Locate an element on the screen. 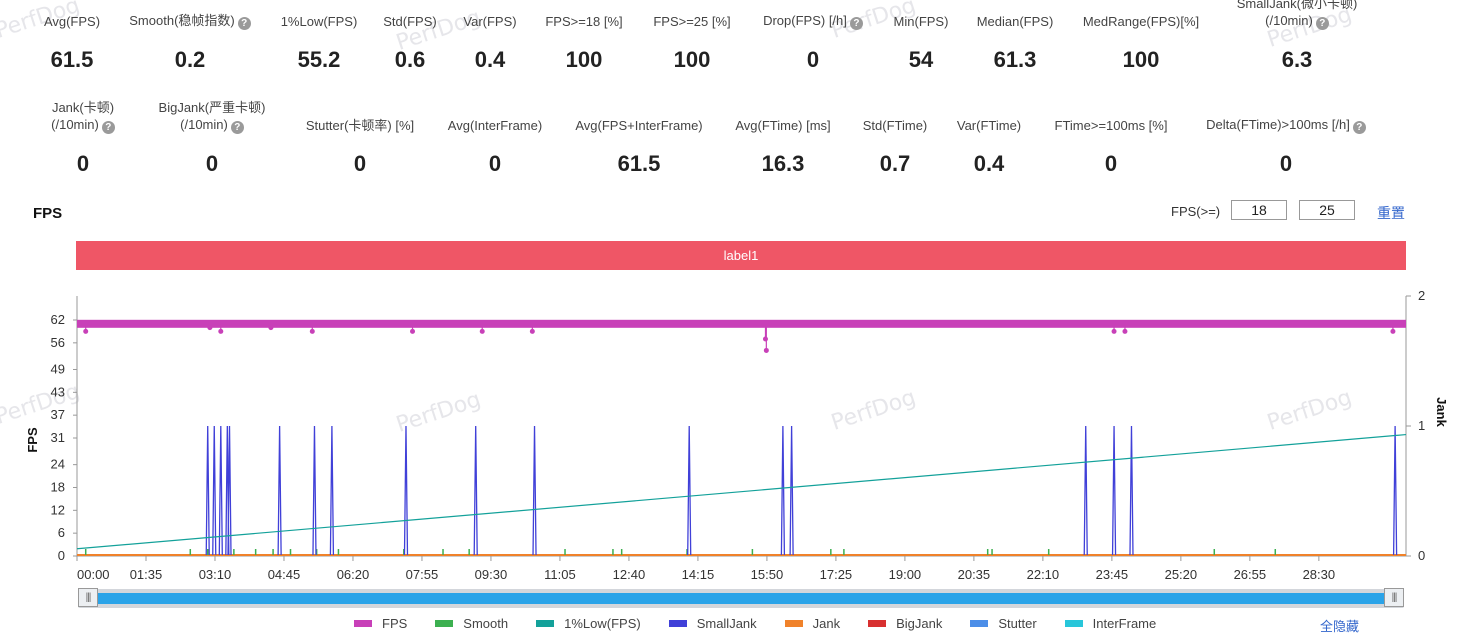  x-tick-label: 12:40 is located at coordinates (629, 574).